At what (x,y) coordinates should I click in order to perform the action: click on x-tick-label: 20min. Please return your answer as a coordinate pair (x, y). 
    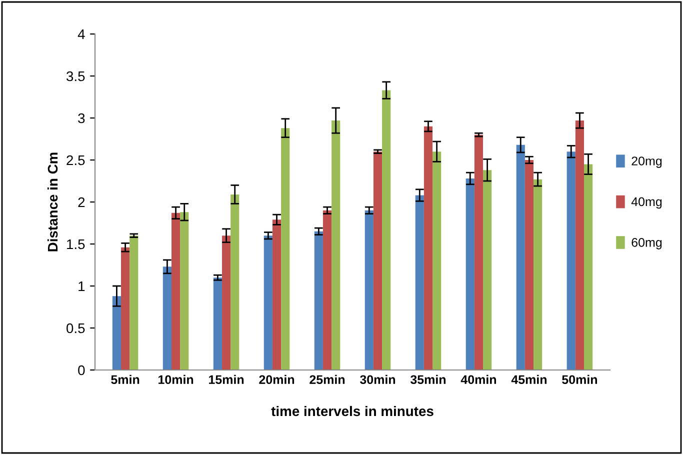
    Looking at the image, I should click on (276, 379).